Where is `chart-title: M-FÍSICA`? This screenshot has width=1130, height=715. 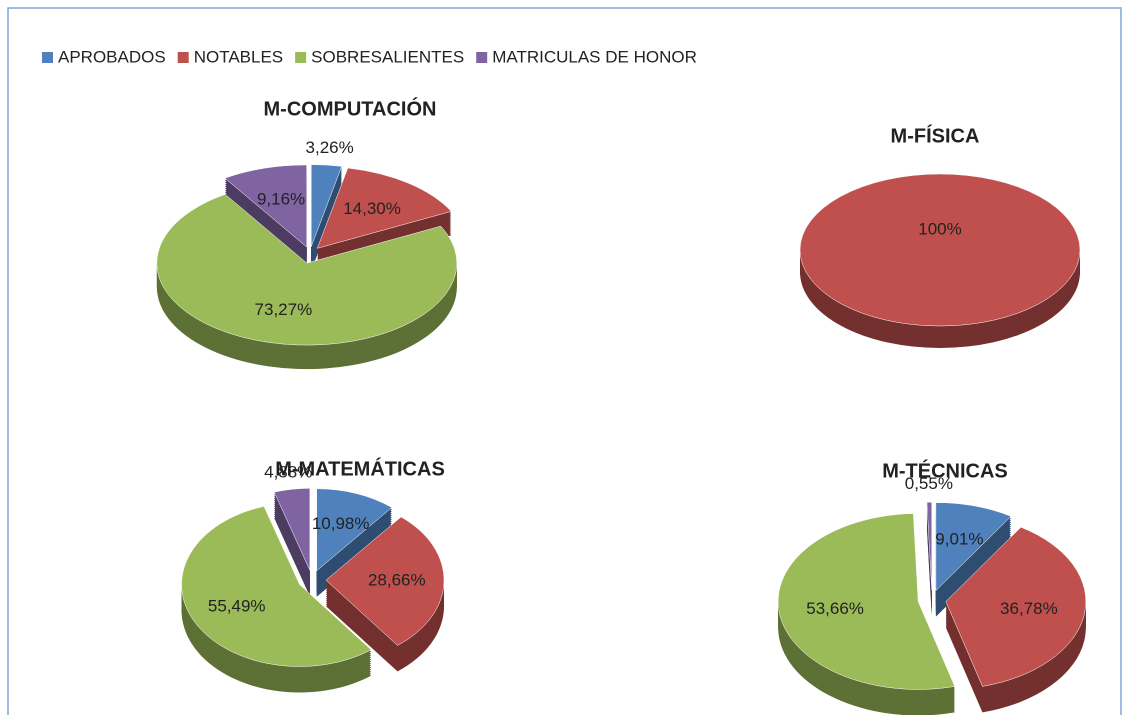
chart-title: M-FÍSICA is located at coordinates (935, 135).